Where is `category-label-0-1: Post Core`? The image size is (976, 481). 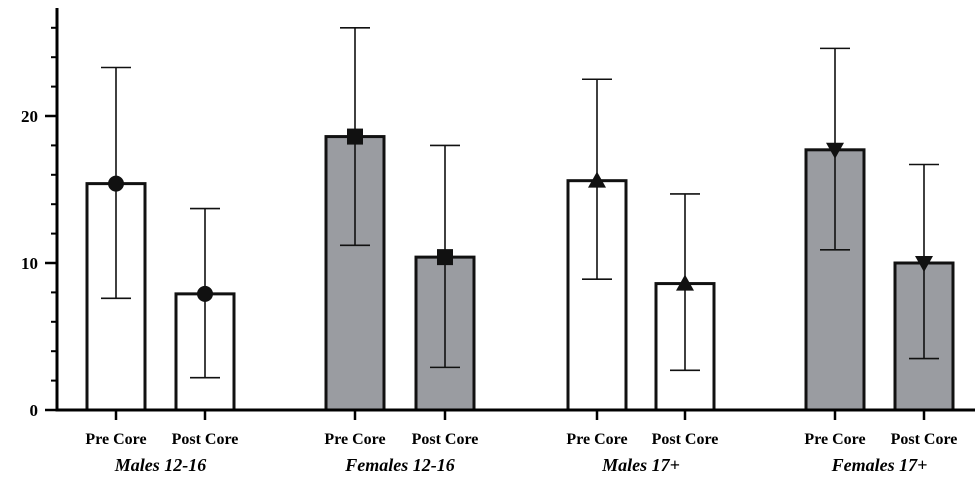 category-label-0-1: Post Core is located at coordinates (205, 439).